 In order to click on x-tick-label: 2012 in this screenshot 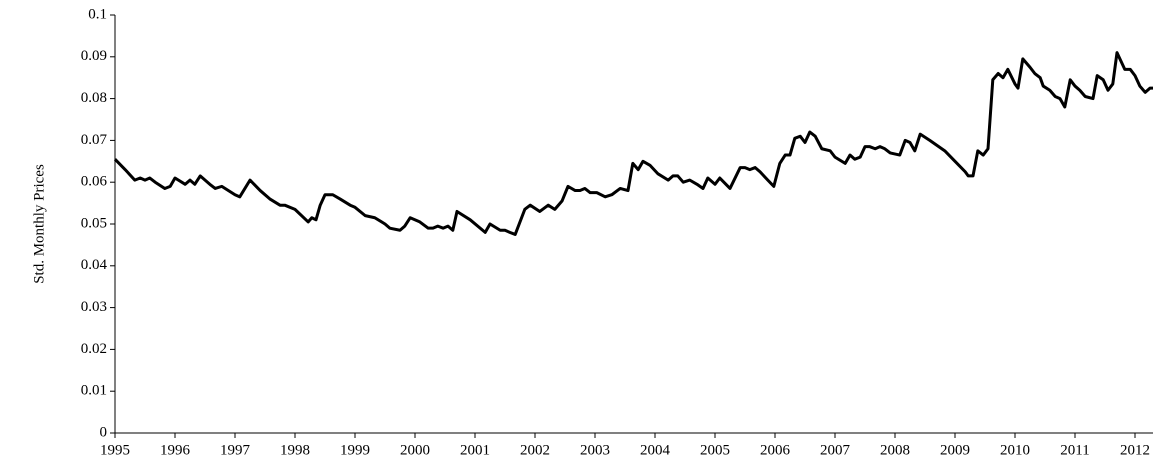, I will do `click(1135, 450)`.